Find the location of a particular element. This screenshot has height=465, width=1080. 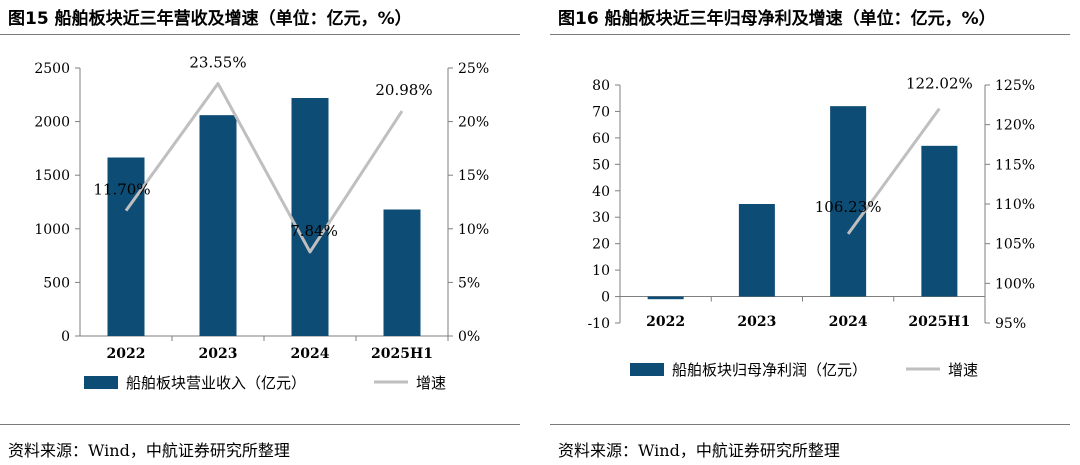

legend-bar-label: 船舶板块归母净利润（亿元） is located at coordinates (769, 370).